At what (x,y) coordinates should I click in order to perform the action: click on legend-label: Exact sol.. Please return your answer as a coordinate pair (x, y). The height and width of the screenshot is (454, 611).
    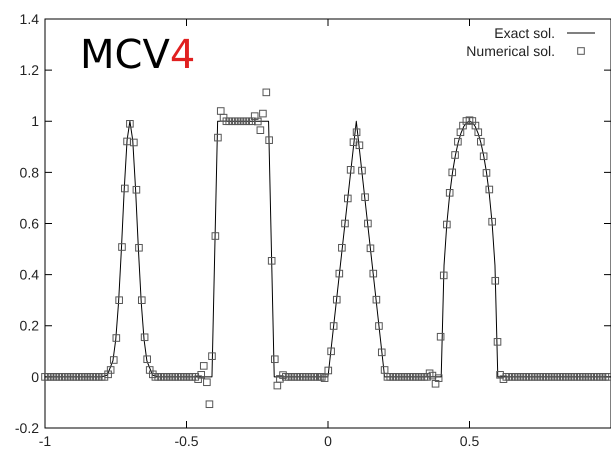
    Looking at the image, I should click on (524, 32).